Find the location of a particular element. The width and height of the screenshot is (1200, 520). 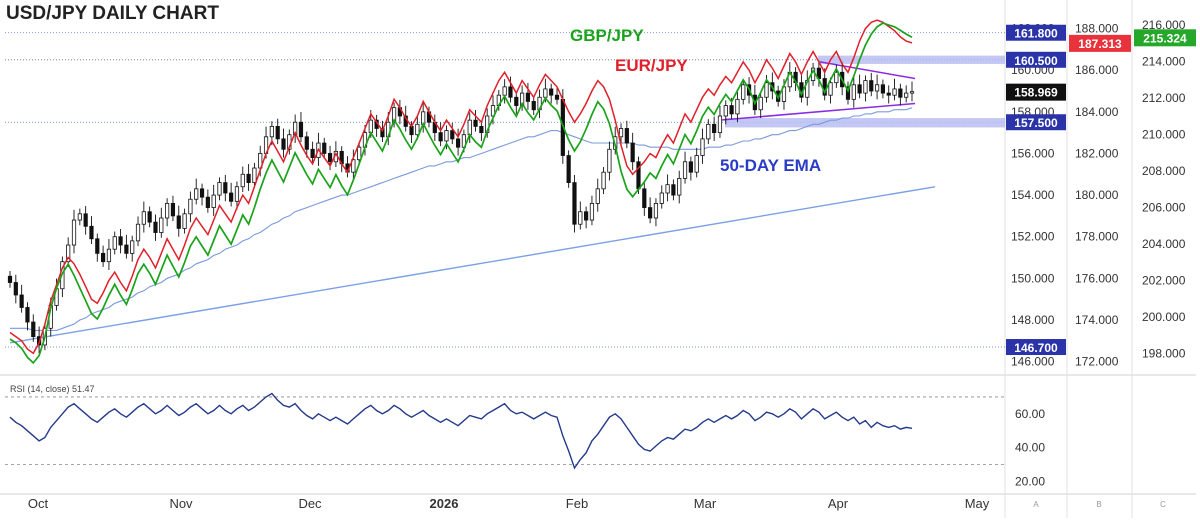

time-axis-label: Nov is located at coordinates (181, 503).